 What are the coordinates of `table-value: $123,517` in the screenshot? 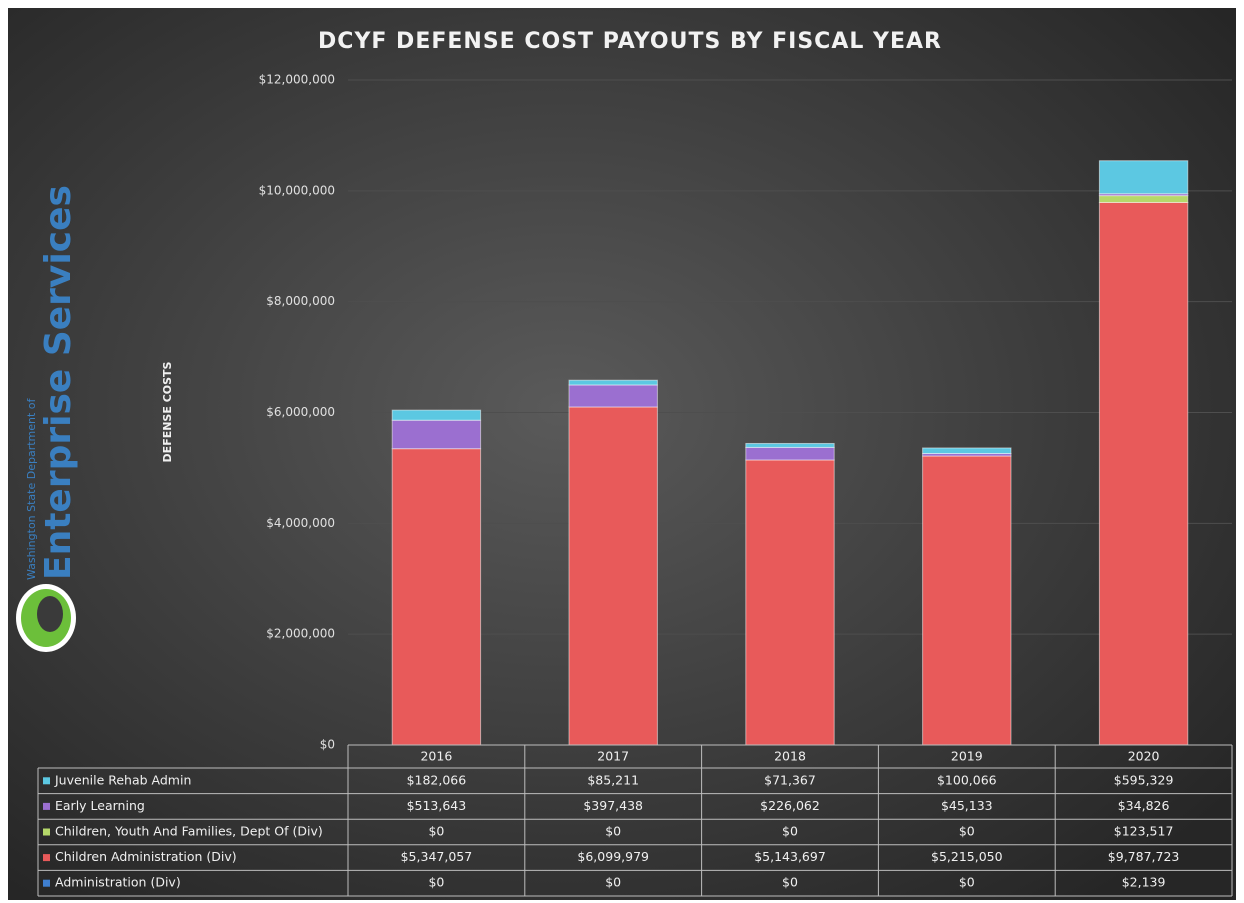 It's located at (1144, 831).